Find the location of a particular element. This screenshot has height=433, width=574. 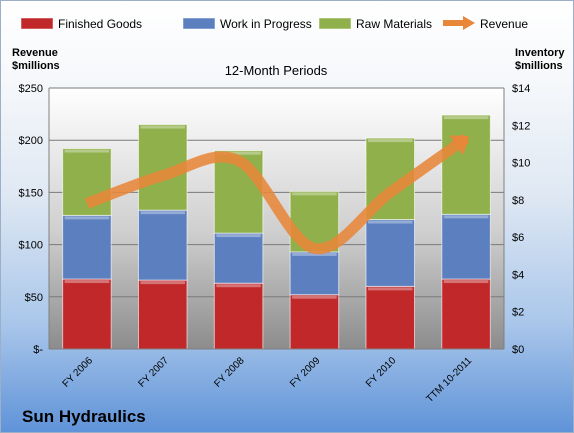

legend-label: Work in Progress is located at coordinates (266, 24).